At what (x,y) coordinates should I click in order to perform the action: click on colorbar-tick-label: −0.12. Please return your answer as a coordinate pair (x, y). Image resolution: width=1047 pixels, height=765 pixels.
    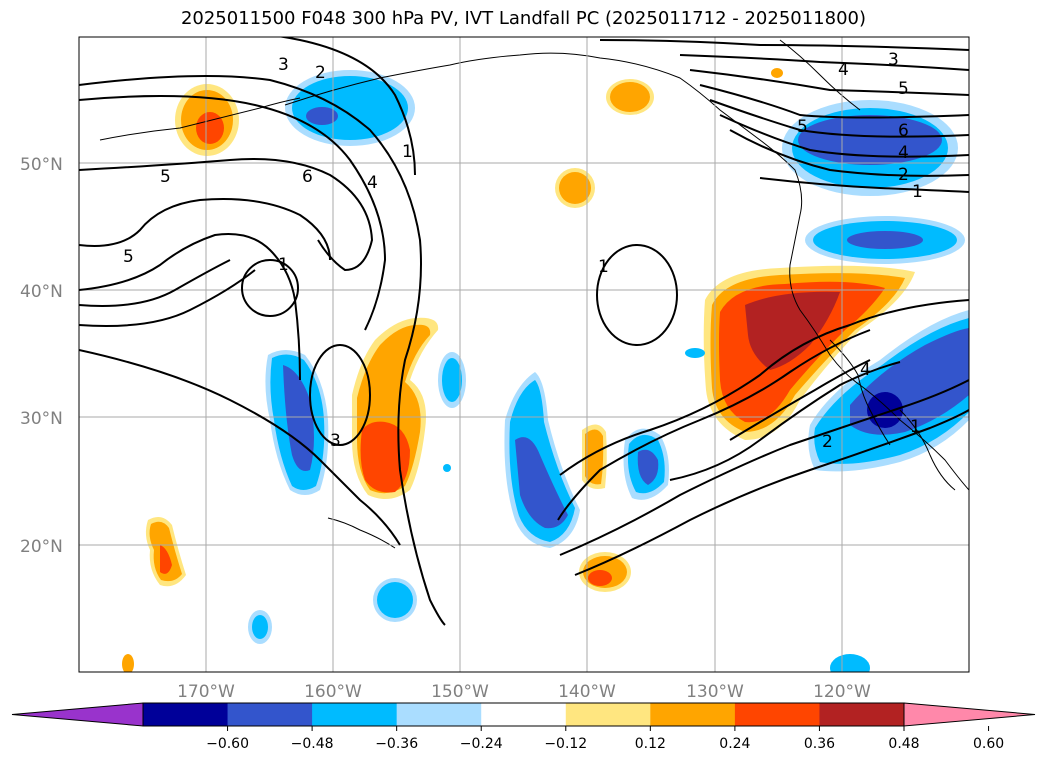
    Looking at the image, I should click on (565, 744).